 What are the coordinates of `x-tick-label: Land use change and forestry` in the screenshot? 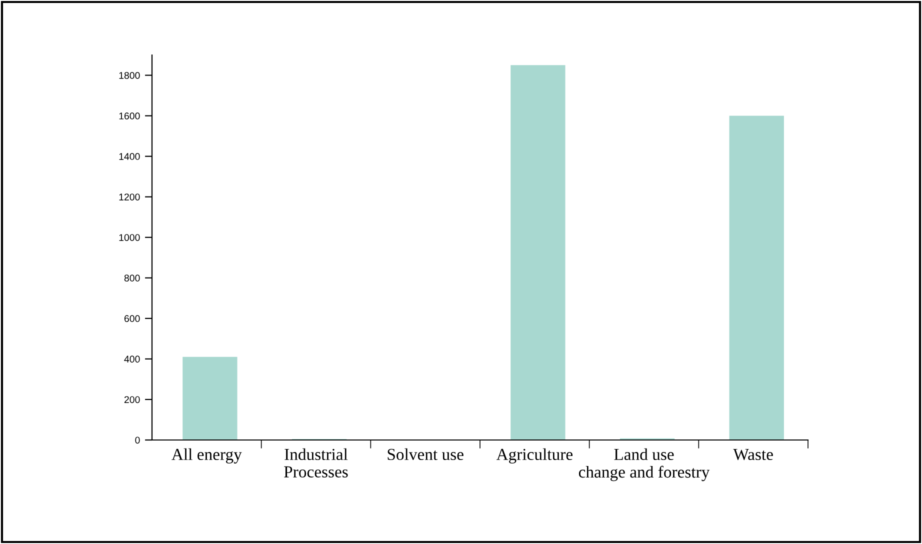 It's located at (644, 465).